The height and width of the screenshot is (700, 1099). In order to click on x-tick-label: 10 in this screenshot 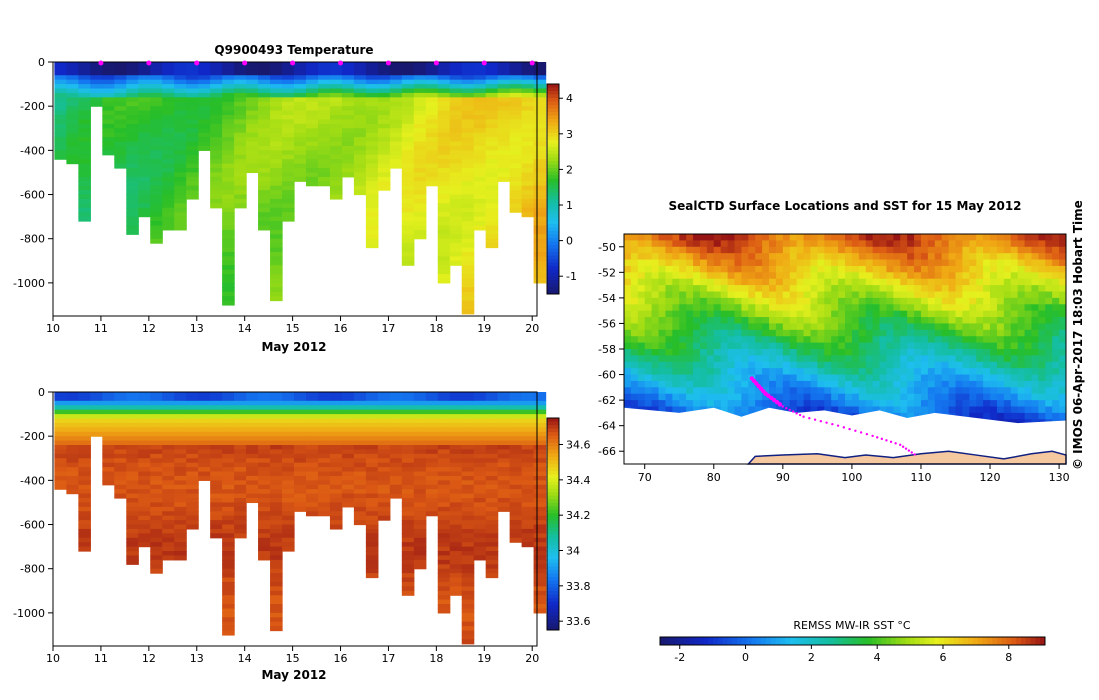, I will do `click(53, 328)`.